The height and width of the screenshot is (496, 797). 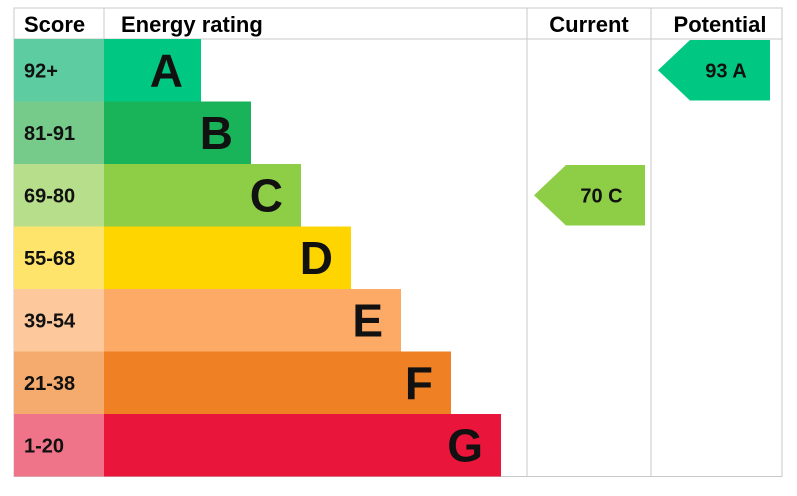 What do you see at coordinates (601, 196) in the screenshot?
I see `current-rating-label: 70 C` at bounding box center [601, 196].